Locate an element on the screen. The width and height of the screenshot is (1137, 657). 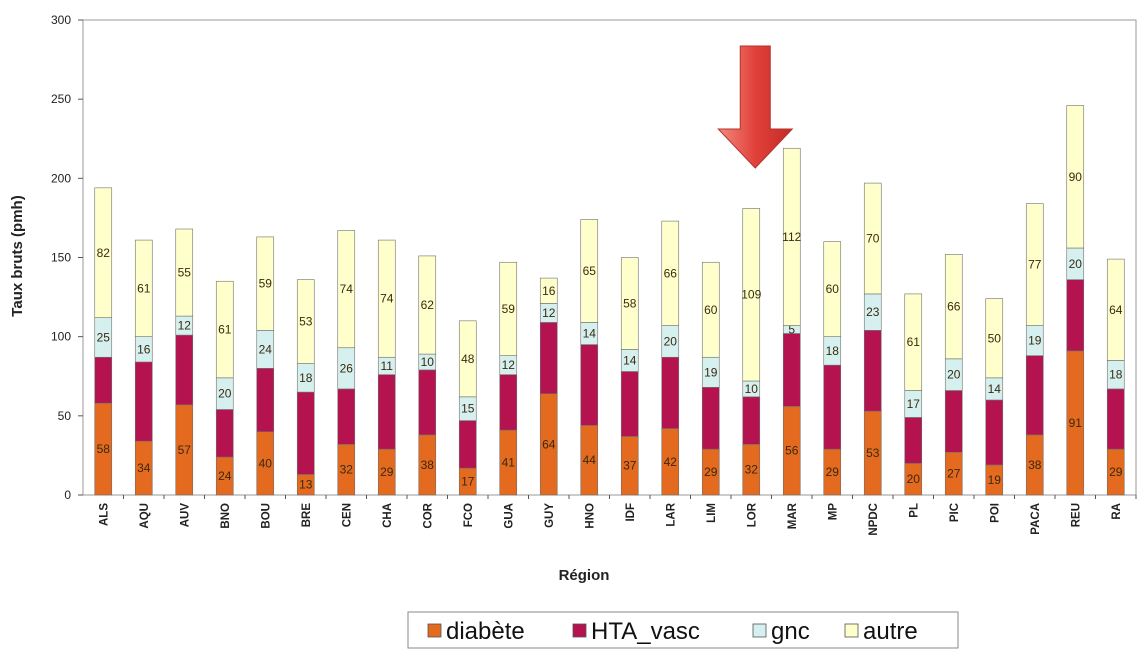
data-label: 38 is located at coordinates (428, 465).